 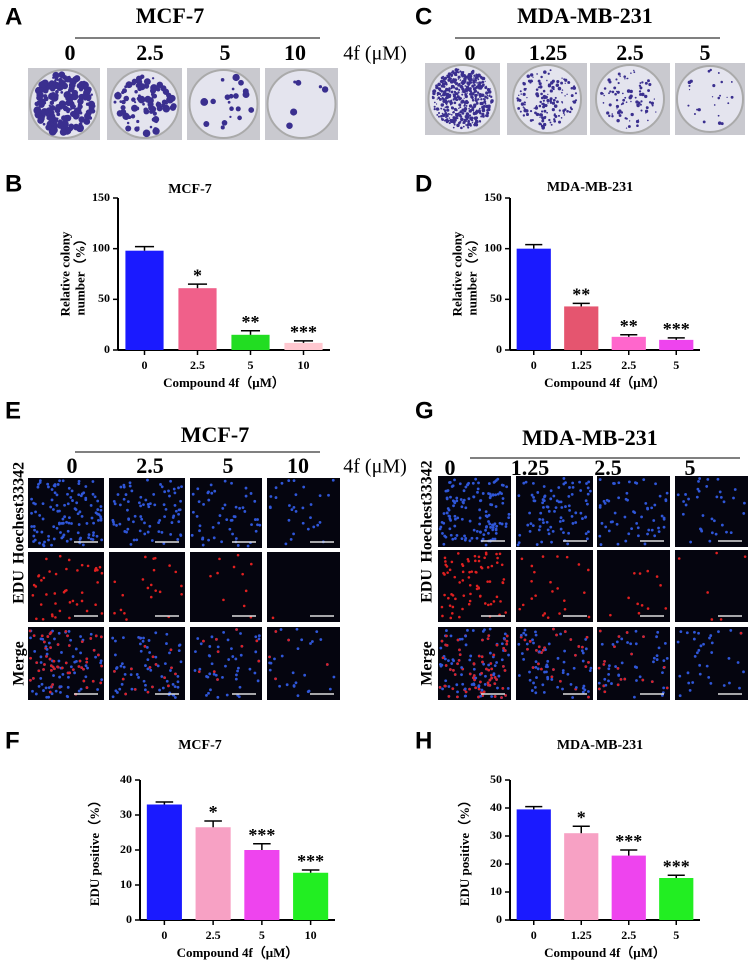 What do you see at coordinates (200, 745) in the screenshot?
I see `chart-title: MCF-7` at bounding box center [200, 745].